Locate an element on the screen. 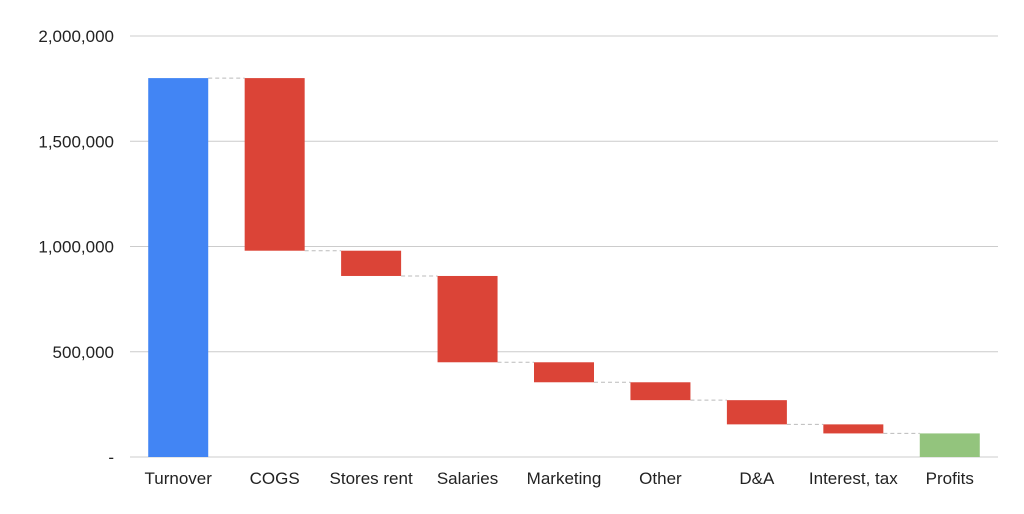 The width and height of the screenshot is (1024, 514). y-tick-label: 1,500,000 is located at coordinates (76, 141).